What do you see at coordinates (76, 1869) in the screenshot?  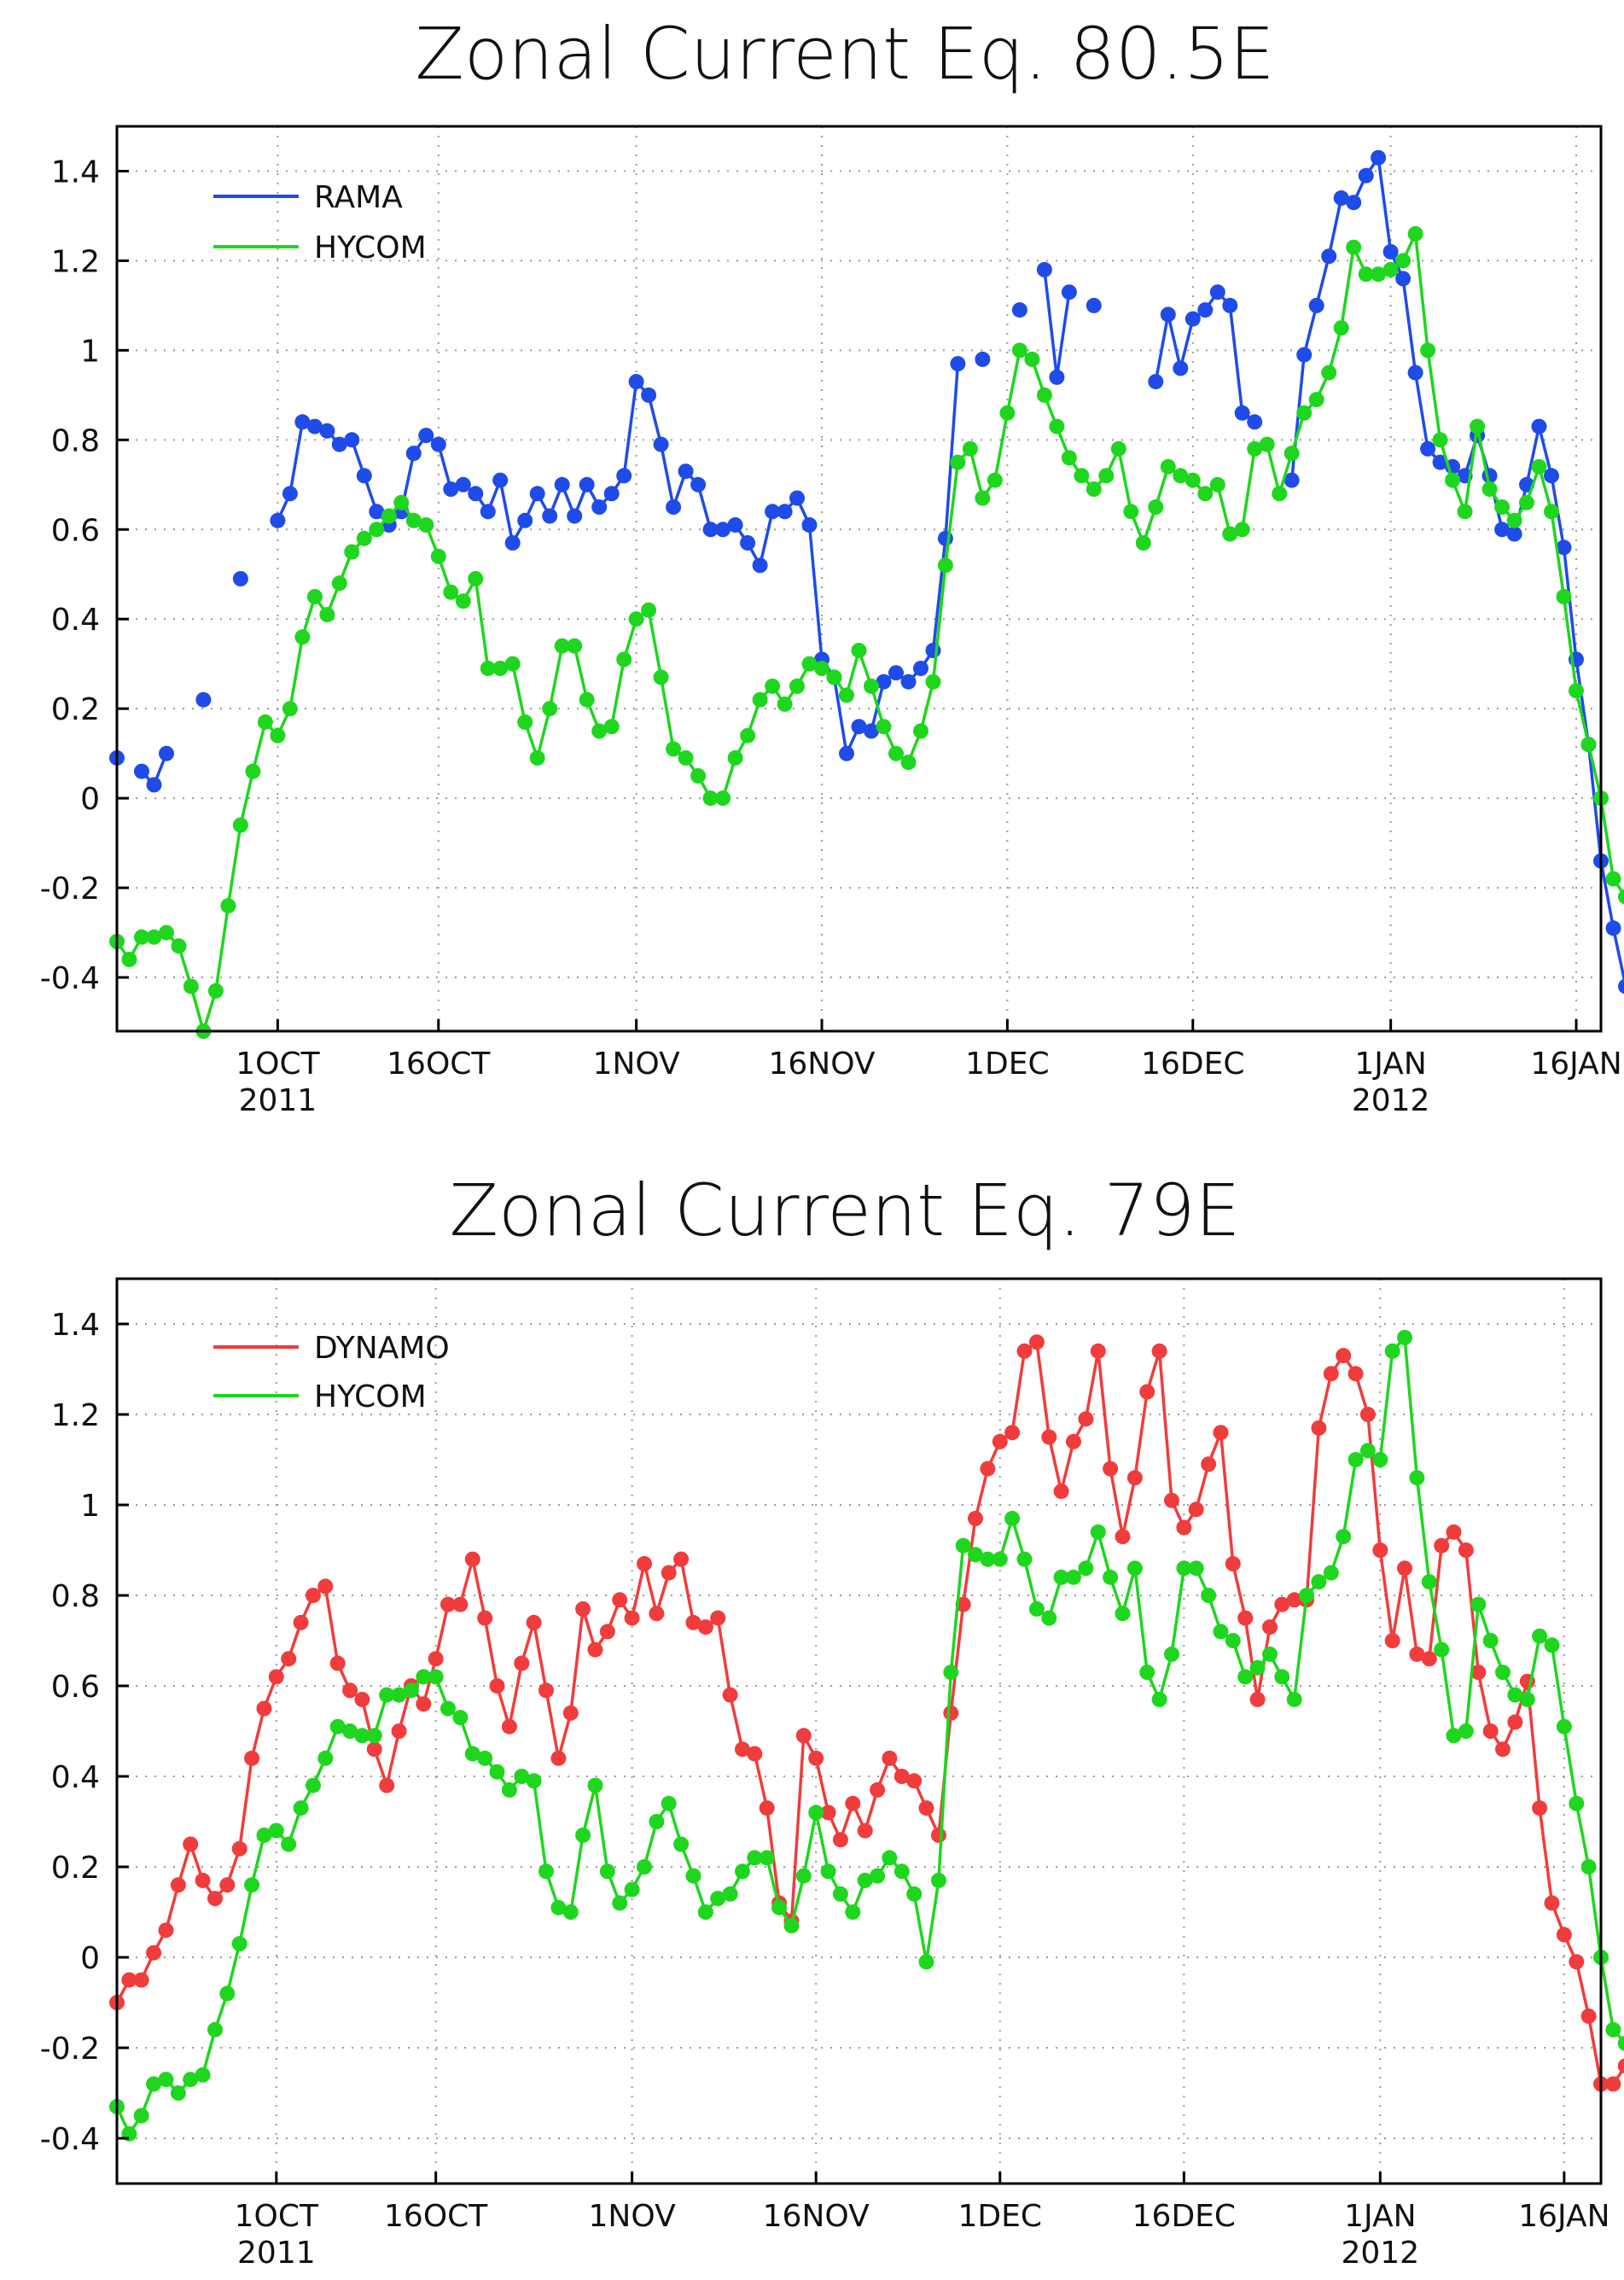 I see `y-tick-label: 0.2` at bounding box center [76, 1869].